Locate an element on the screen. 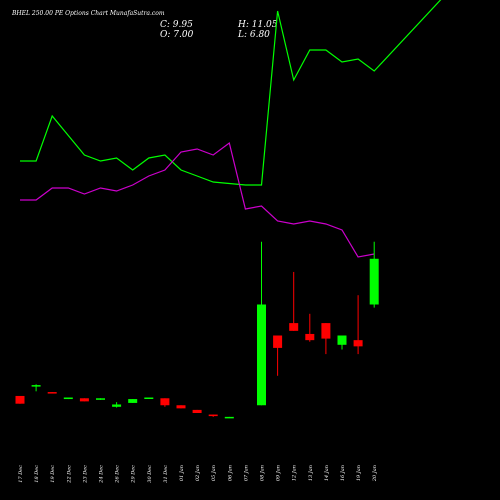 This screenshot has height=500, width=500. candle-23-dec is located at coordinates (84, 400).